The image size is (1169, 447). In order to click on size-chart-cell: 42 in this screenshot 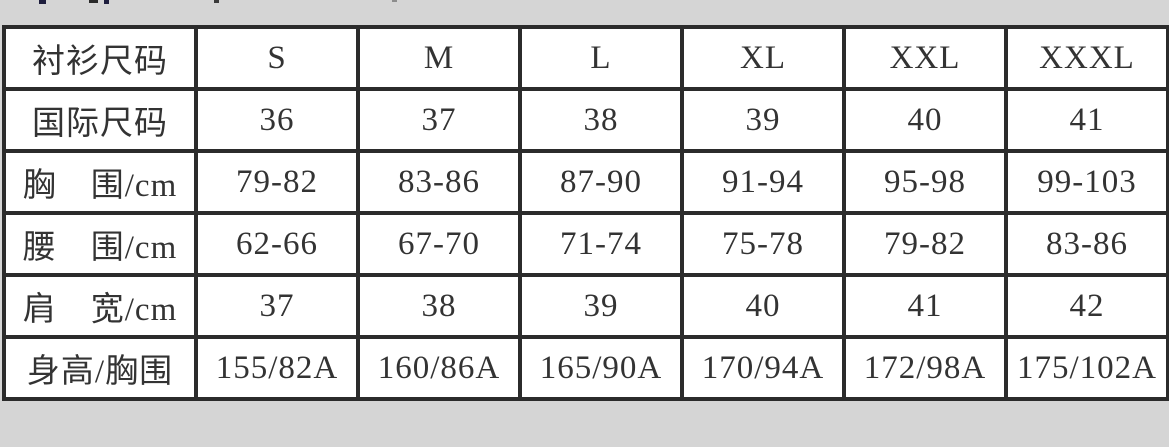, I will do `click(1086, 306)`.